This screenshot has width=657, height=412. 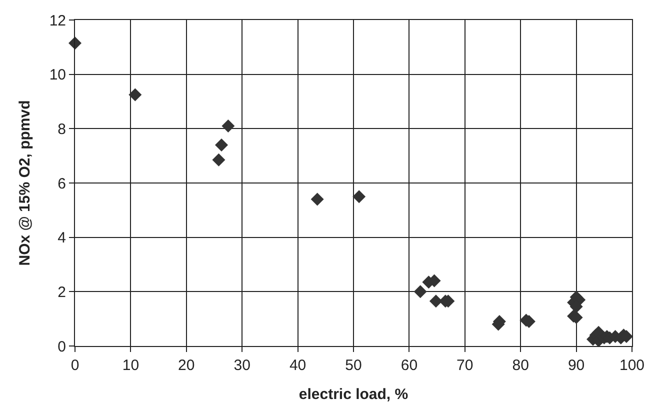 What do you see at coordinates (632, 365) in the screenshot?
I see `x-tick-label: 100` at bounding box center [632, 365].